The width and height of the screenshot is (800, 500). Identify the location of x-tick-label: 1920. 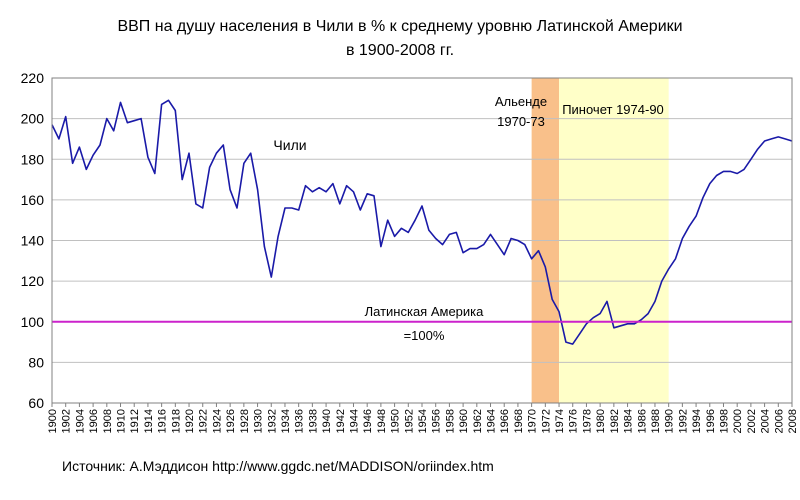
(190, 421).